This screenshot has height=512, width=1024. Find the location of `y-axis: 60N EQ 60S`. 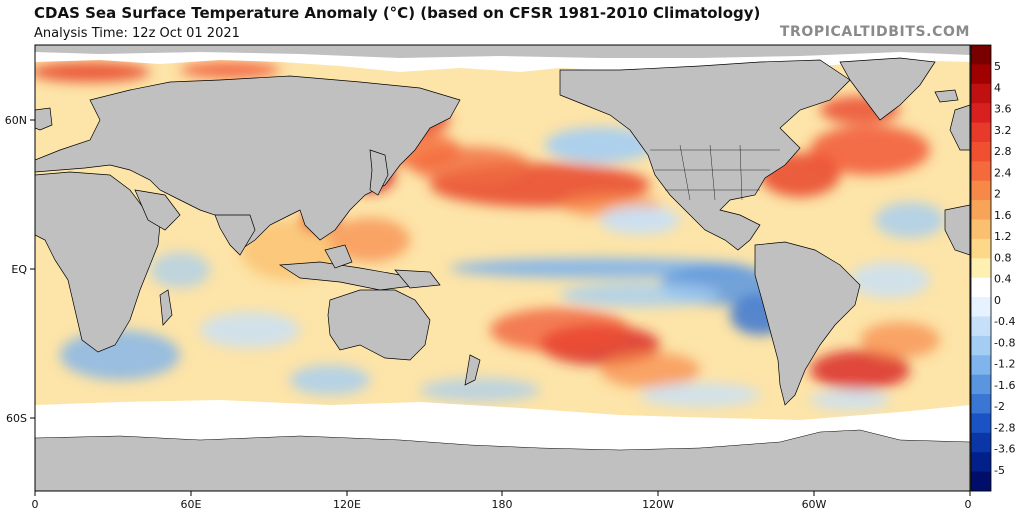

y-axis: 60N EQ 60S is located at coordinates (20, 269).